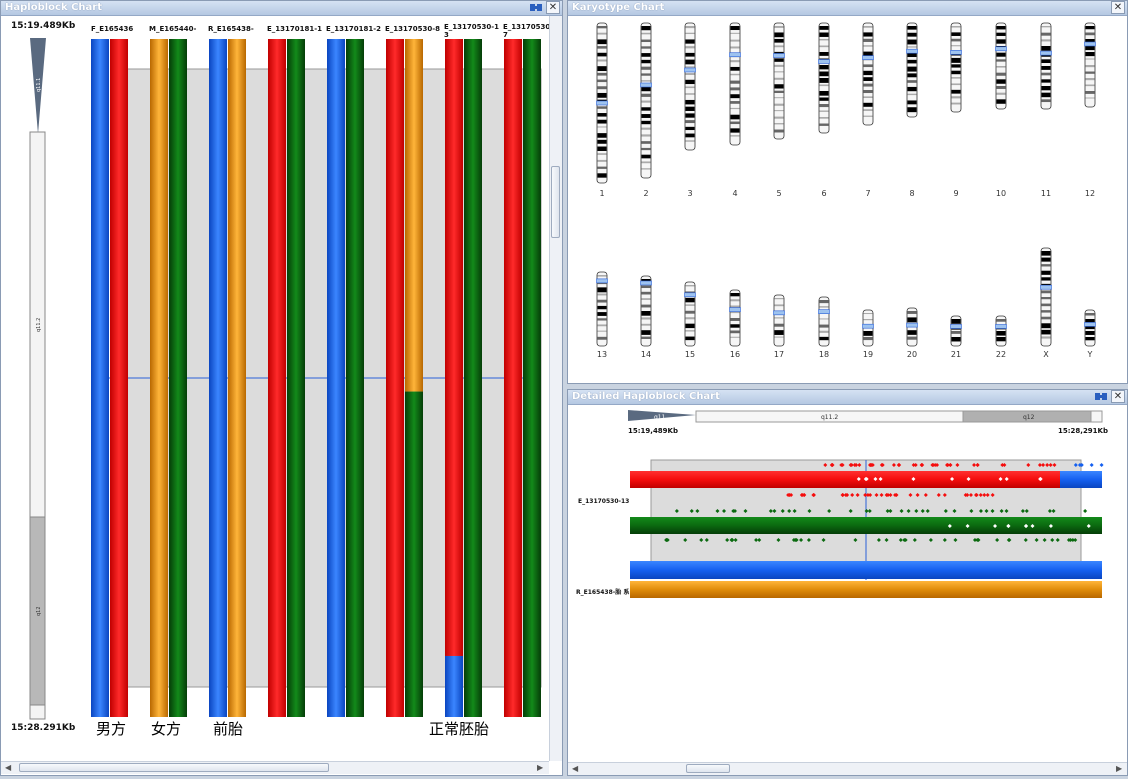  What do you see at coordinates (43, 26) in the screenshot?
I see `start-position: 15:19.489Kb` at bounding box center [43, 26].